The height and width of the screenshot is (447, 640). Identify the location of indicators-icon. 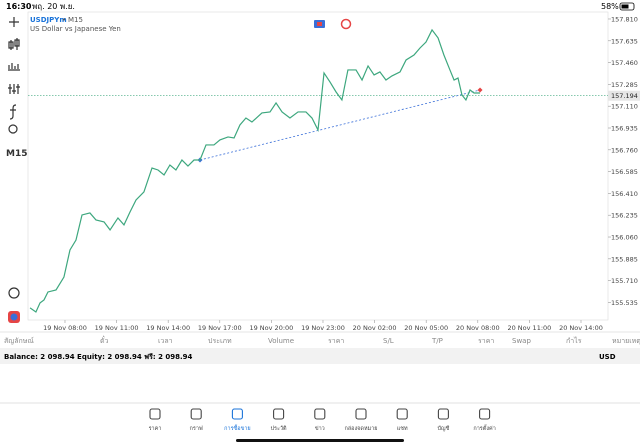
(14, 89).